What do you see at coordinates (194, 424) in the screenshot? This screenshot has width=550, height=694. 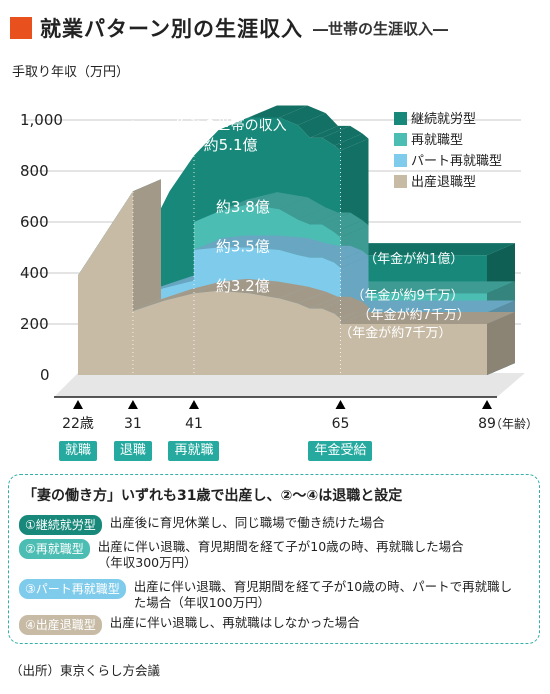 I see `age-tick-label: 41` at bounding box center [194, 424].